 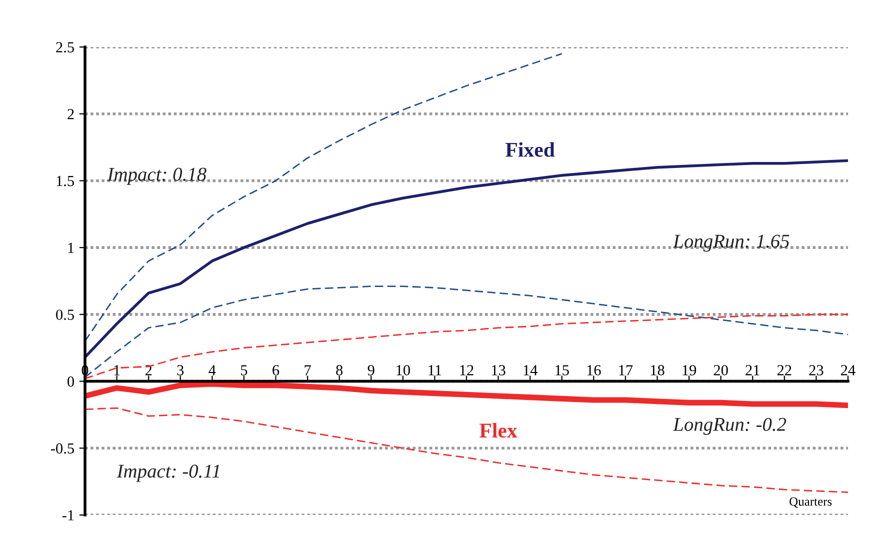 I want to click on x-tick-label: 11, so click(x=435, y=370).